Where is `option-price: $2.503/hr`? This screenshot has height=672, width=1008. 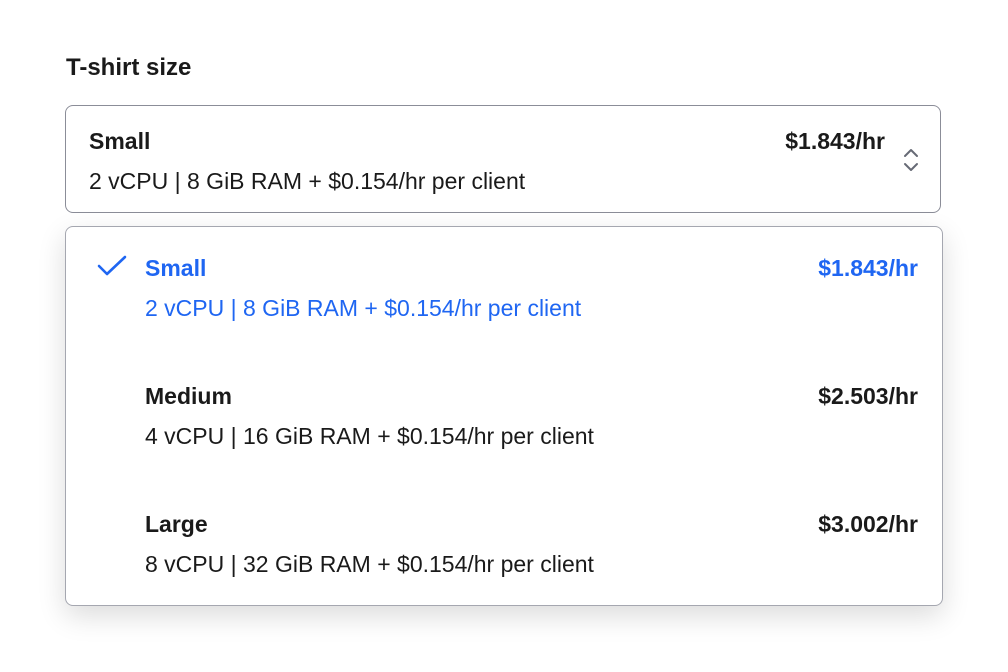
option-price: $2.503/hr is located at coordinates (868, 396).